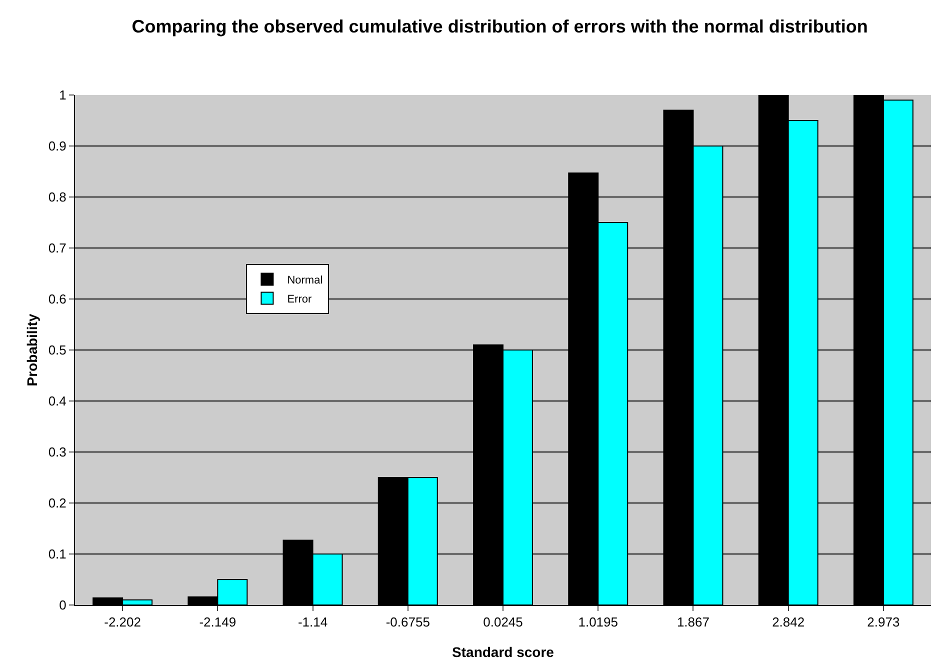 This screenshot has width=943, height=667. I want to click on x-tick-label: -2.202, so click(122, 622).